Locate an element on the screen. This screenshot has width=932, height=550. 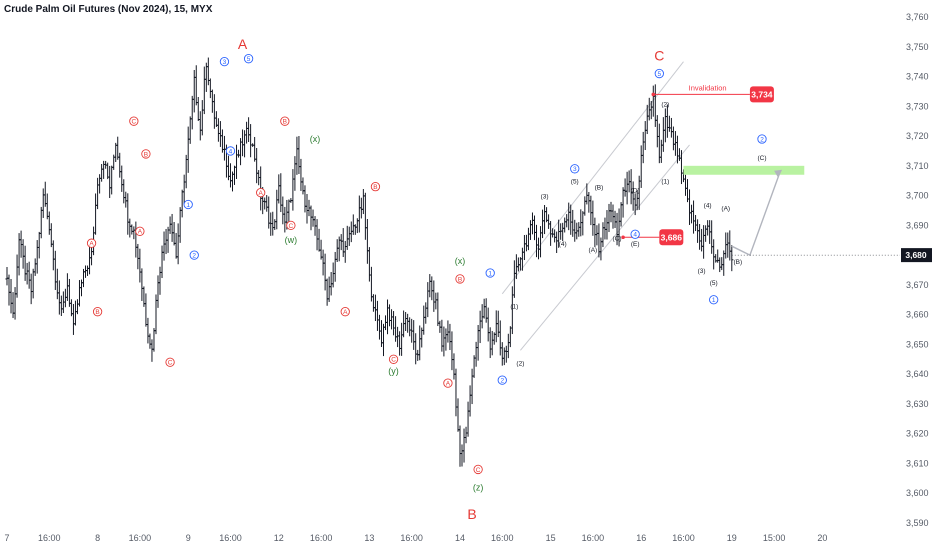
x-tick-label: 7 is located at coordinates (6, 538).